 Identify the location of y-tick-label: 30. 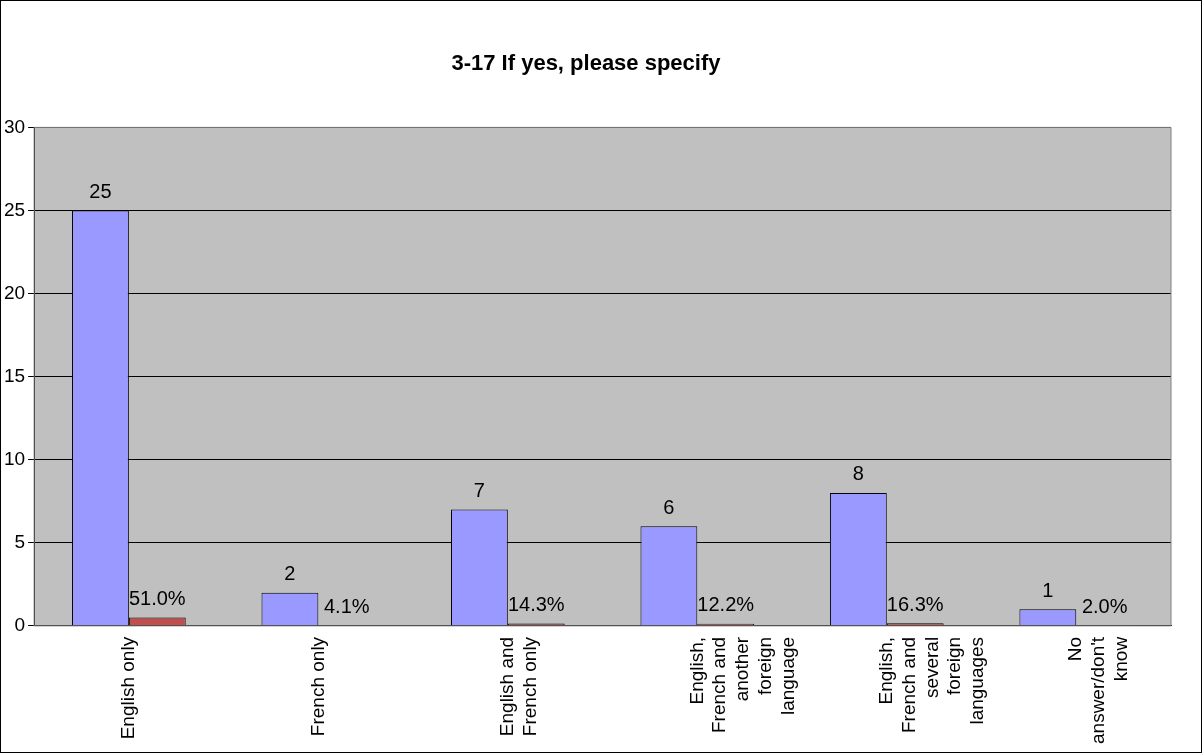
(14, 126).